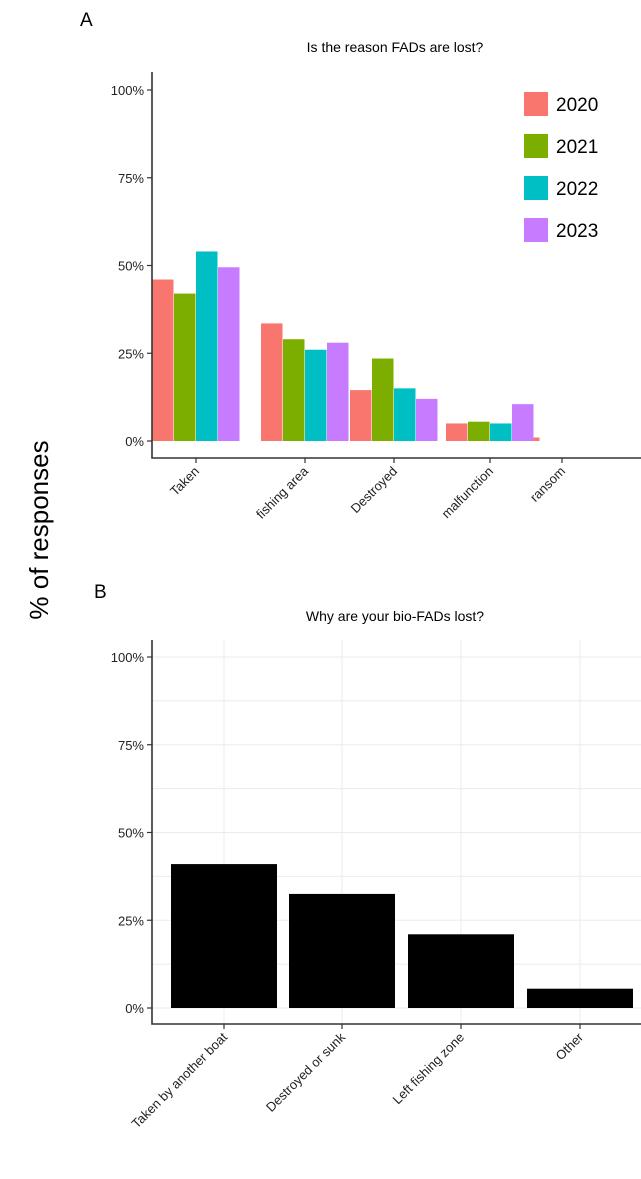 The image size is (641, 1179). I want to click on panel-b-xtick-label: Taken by another boat, so click(180, 1080).